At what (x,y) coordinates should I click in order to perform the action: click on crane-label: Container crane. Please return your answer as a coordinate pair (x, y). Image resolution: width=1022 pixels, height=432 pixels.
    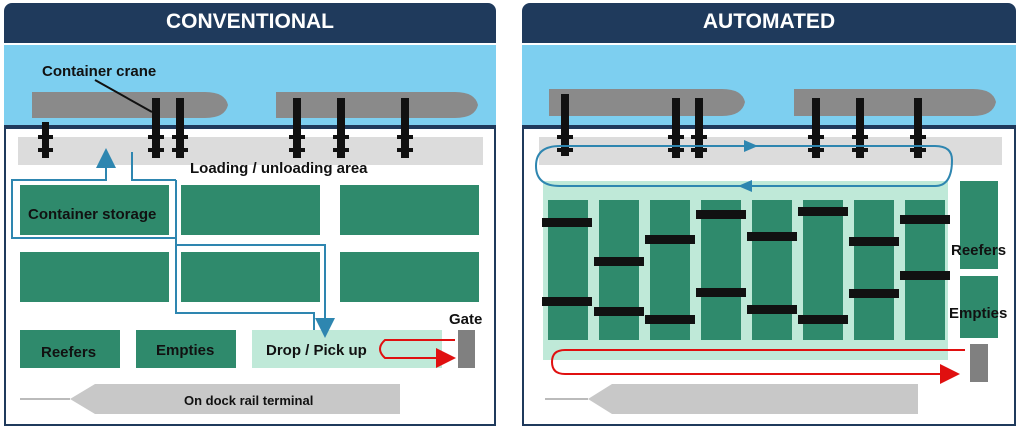
    Looking at the image, I should click on (99, 71).